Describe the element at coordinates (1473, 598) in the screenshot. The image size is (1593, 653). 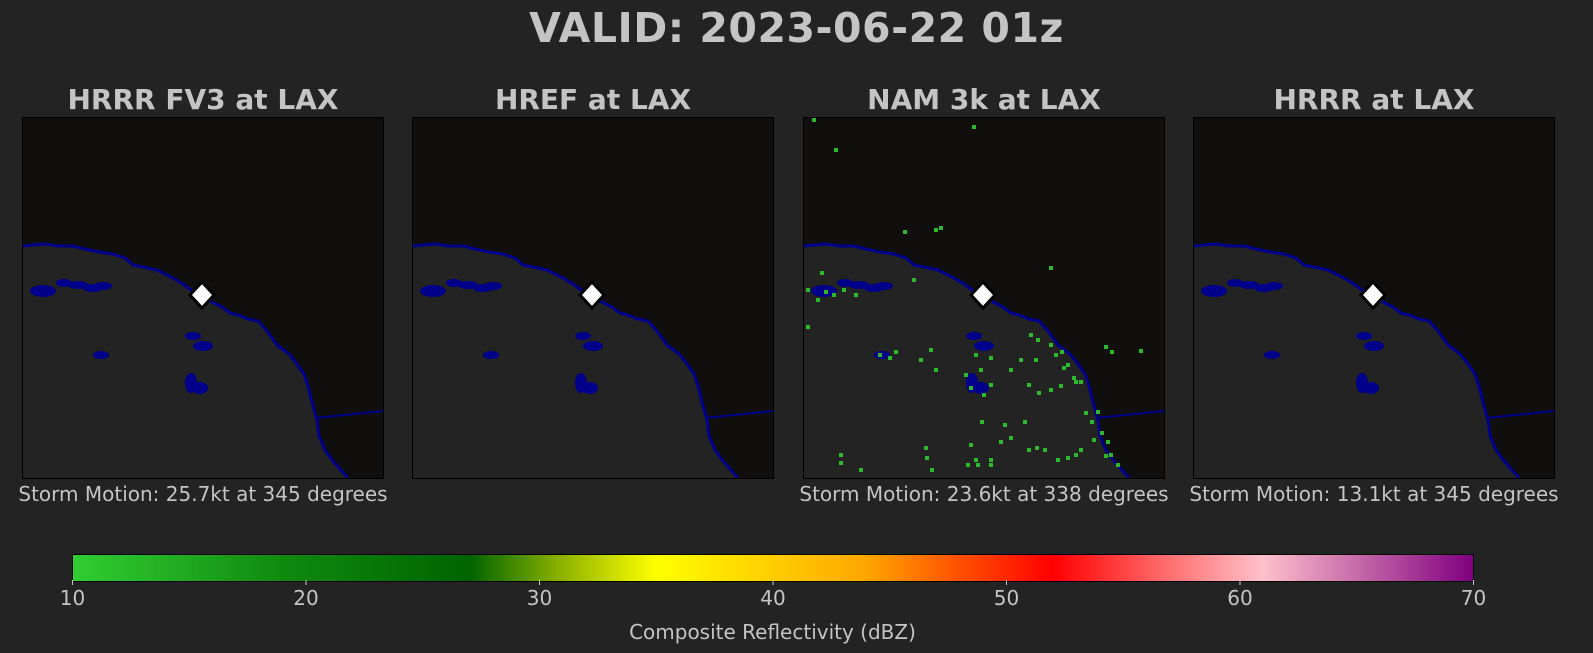
I see `colorbar-tick-label: 70` at that location.